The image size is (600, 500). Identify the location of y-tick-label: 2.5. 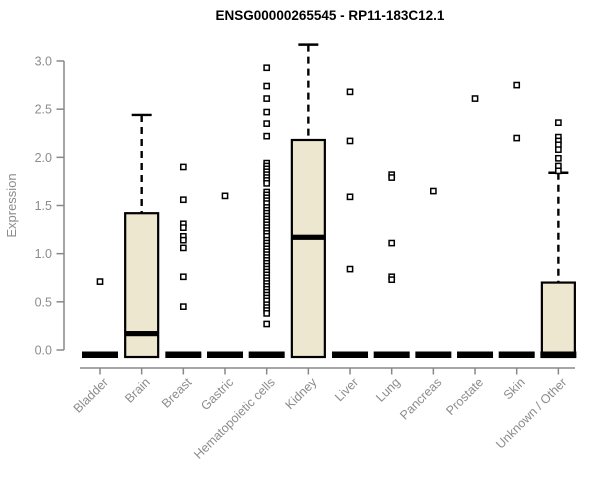
(43, 110).